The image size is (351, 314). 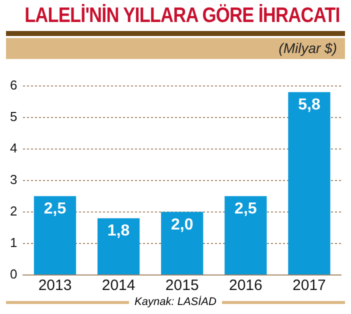 What do you see at coordinates (14, 148) in the screenshot?
I see `y-tick-label: 4` at bounding box center [14, 148].